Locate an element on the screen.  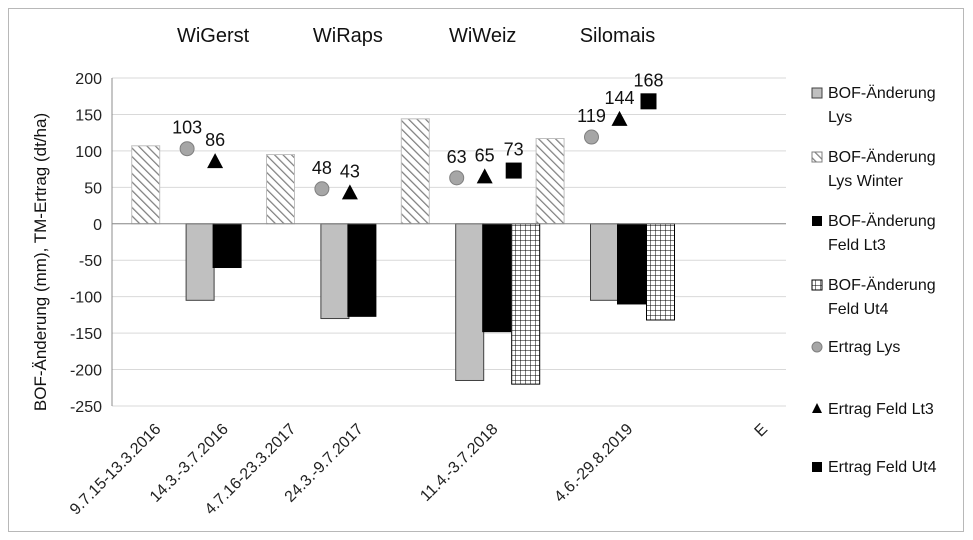
y-tick-label: -50 is located at coordinates (90, 261).